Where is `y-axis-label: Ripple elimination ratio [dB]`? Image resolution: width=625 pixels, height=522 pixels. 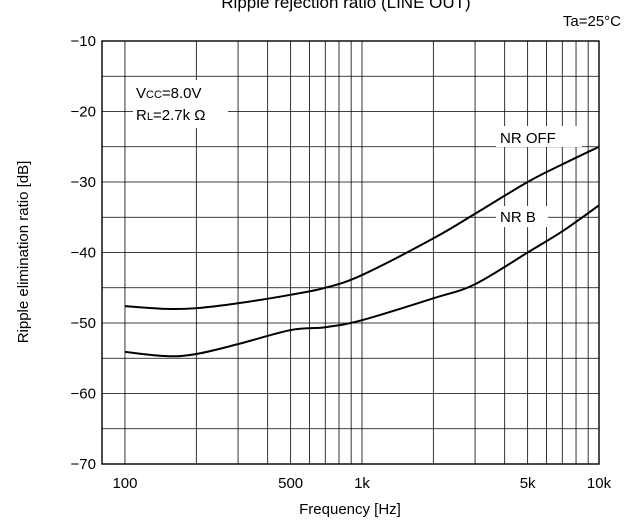
y-axis-label: Ripple elimination ratio [dB] is located at coordinates (23, 252).